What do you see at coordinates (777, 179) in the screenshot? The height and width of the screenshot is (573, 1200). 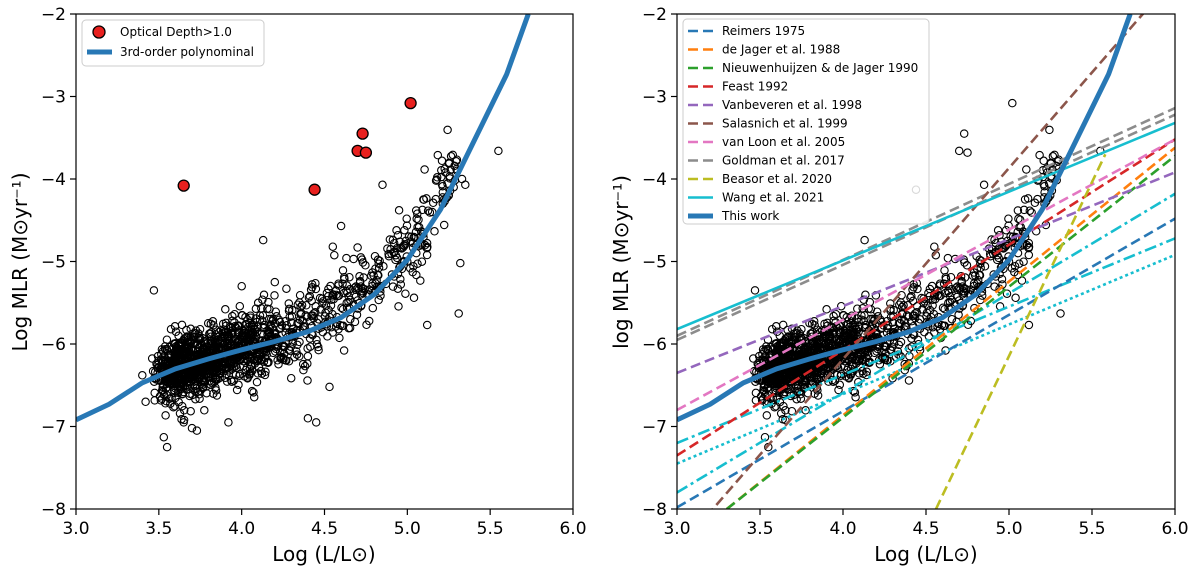 I see `legend-label: Beasor et al. 2020` at bounding box center [777, 179].